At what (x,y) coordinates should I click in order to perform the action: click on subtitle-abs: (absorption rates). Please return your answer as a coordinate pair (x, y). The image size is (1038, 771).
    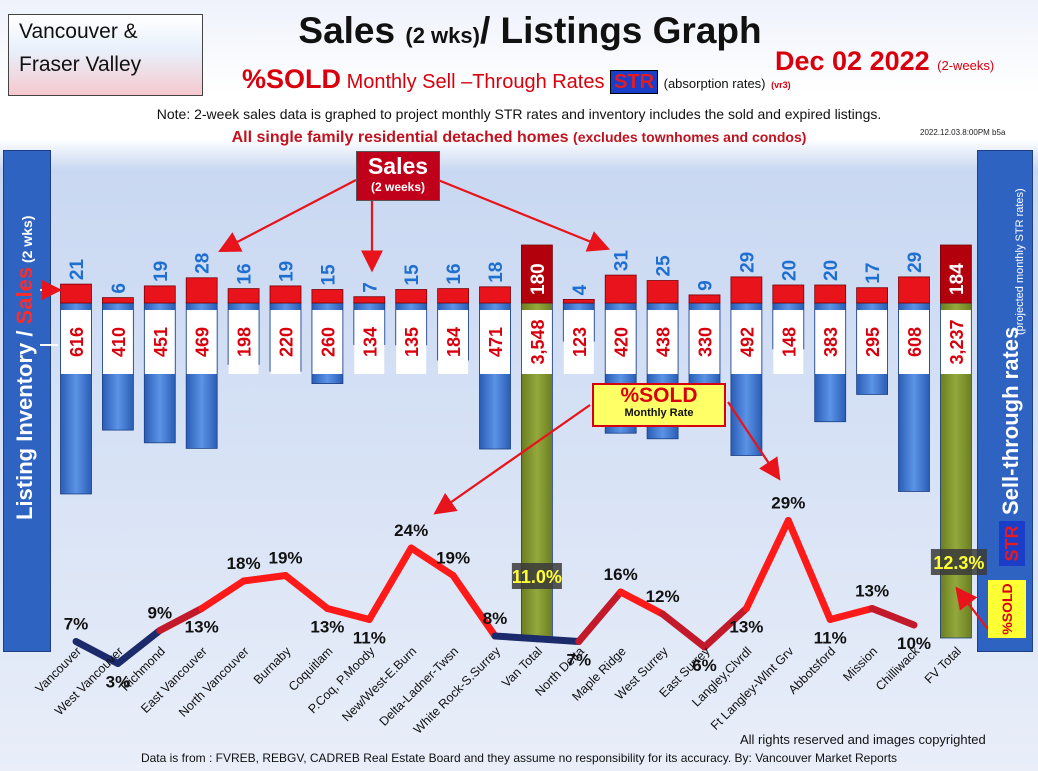
    Looking at the image, I should click on (714, 83).